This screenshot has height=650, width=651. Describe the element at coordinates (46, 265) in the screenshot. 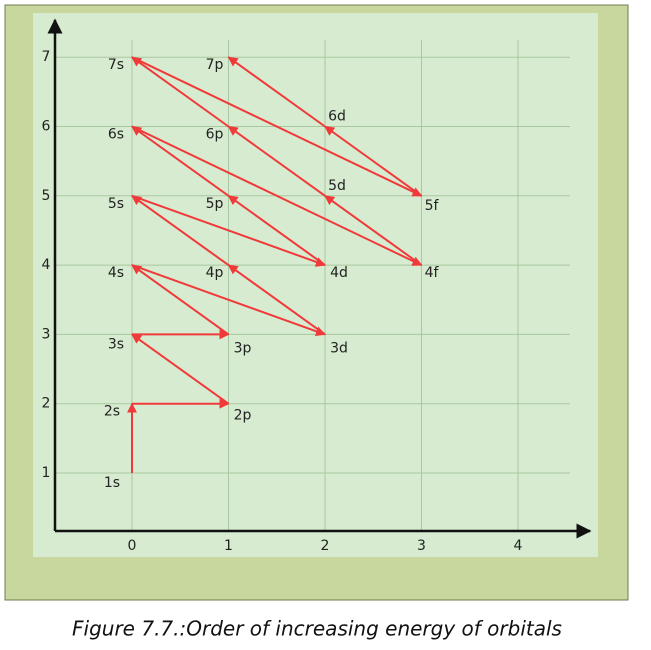

I see `y-tick-label: 4` at that location.